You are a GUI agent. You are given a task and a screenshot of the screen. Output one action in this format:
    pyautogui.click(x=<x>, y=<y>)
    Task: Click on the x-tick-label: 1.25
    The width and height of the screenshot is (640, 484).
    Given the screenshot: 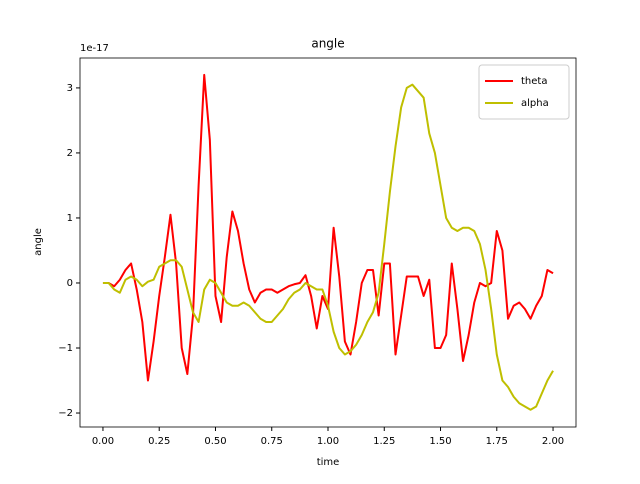 What is the action you would take?
    pyautogui.click(x=384, y=441)
    